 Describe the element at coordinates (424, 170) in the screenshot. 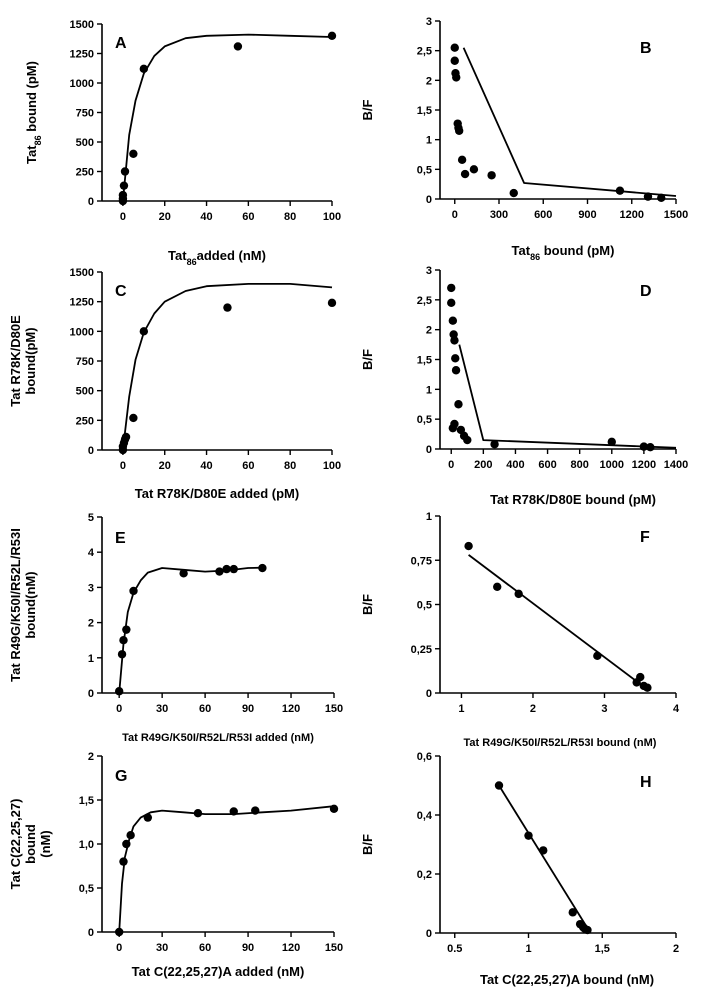

I see `y-tick-label: 0,5` at that location.